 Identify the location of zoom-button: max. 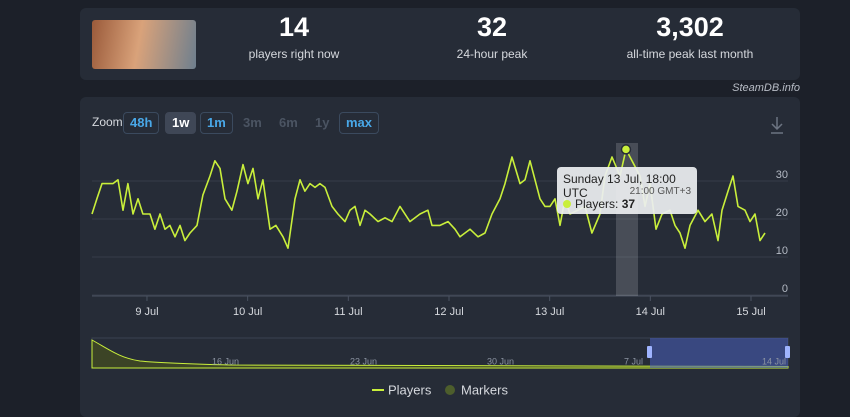
(359, 123).